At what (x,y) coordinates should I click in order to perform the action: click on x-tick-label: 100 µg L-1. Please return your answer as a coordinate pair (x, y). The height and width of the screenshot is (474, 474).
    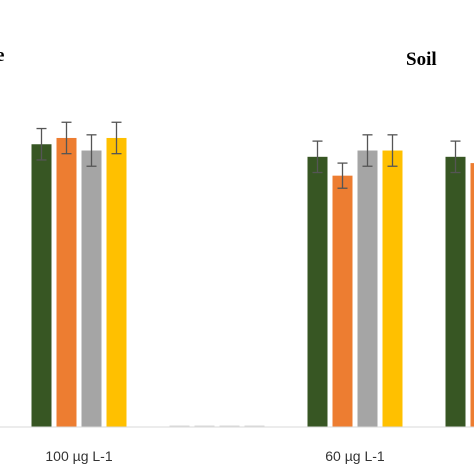
    Looking at the image, I should click on (78, 456).